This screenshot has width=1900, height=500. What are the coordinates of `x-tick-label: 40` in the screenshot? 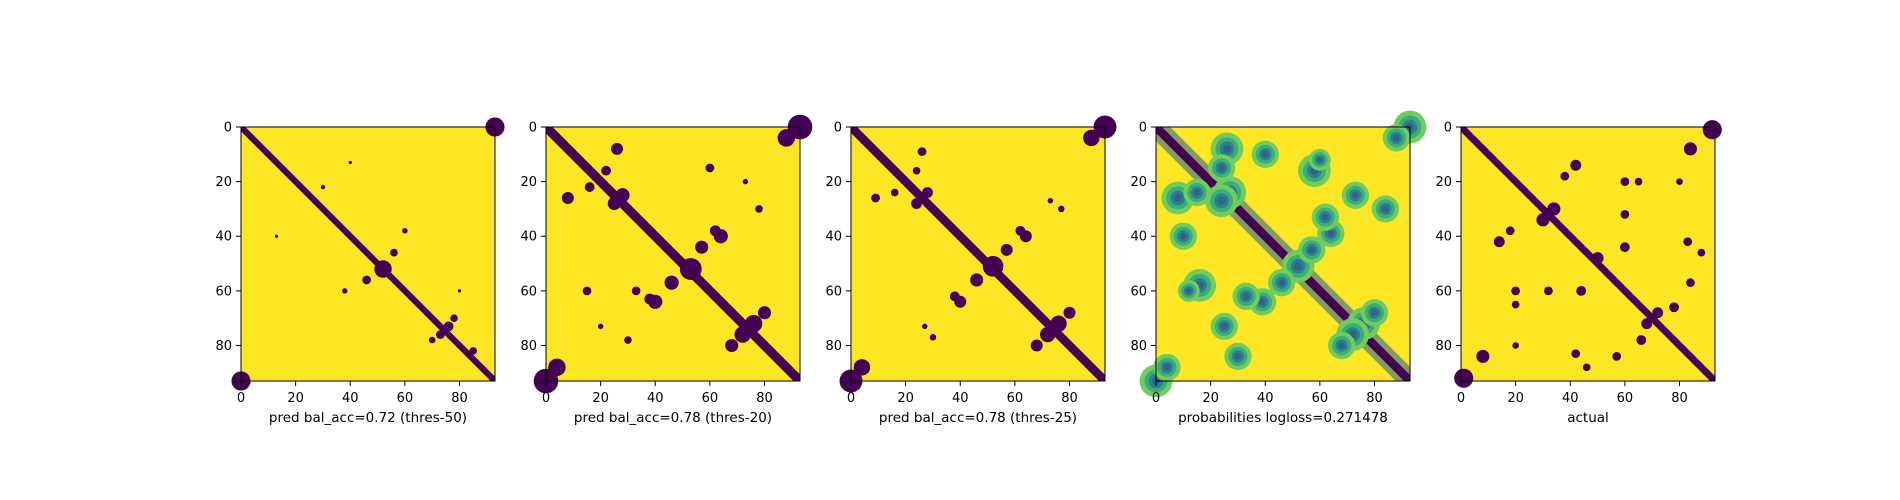 It's located at (350, 398).